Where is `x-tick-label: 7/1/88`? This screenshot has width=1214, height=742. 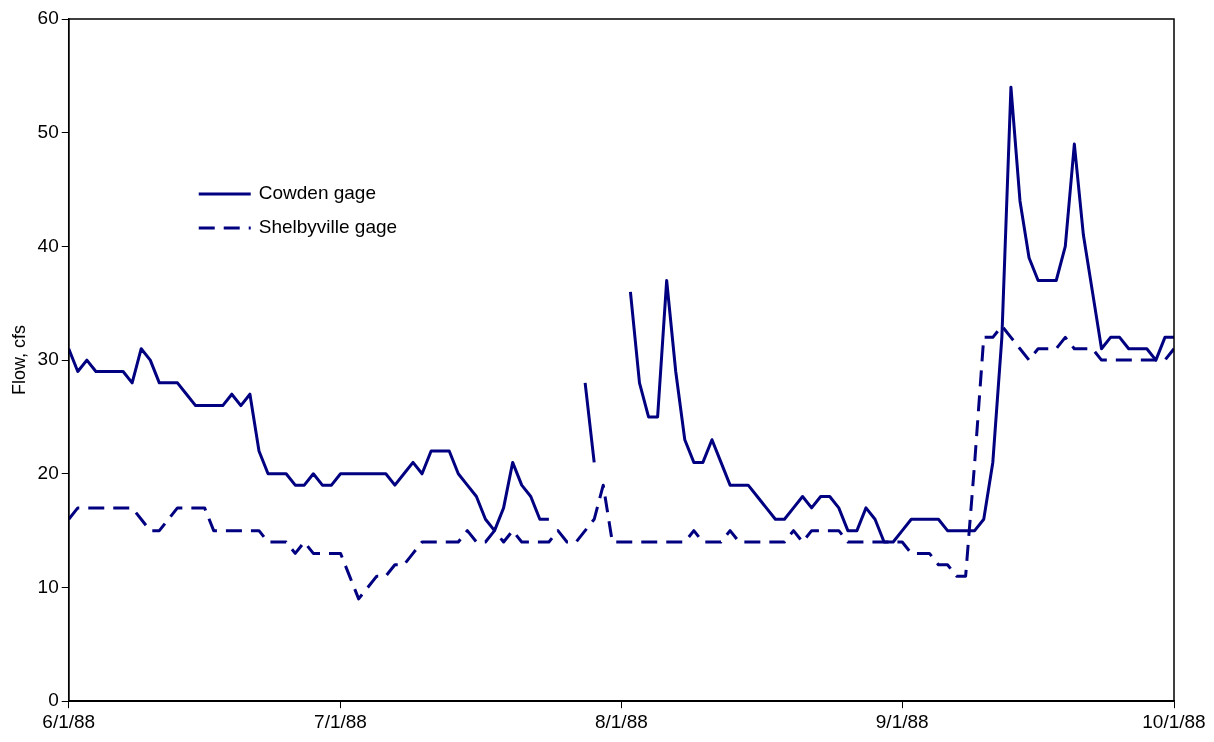
x-tick-label: 7/1/88 is located at coordinates (340, 721).